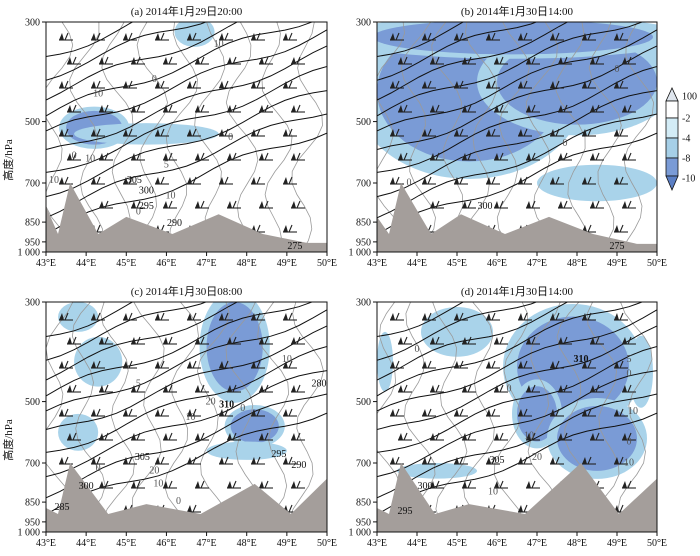 Image resolution: width=700 pixels, height=556 pixels. I want to click on omega-label: 20, so click(211, 402).